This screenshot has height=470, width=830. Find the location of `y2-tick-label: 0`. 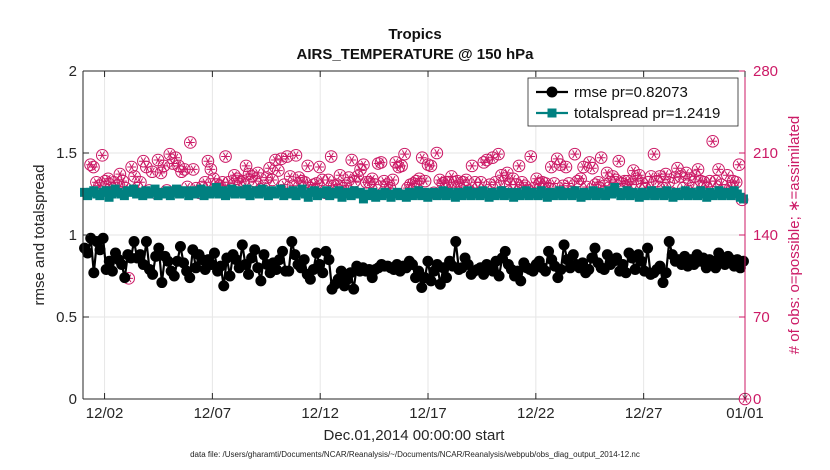

y2-tick-label: 0 is located at coordinates (757, 399).